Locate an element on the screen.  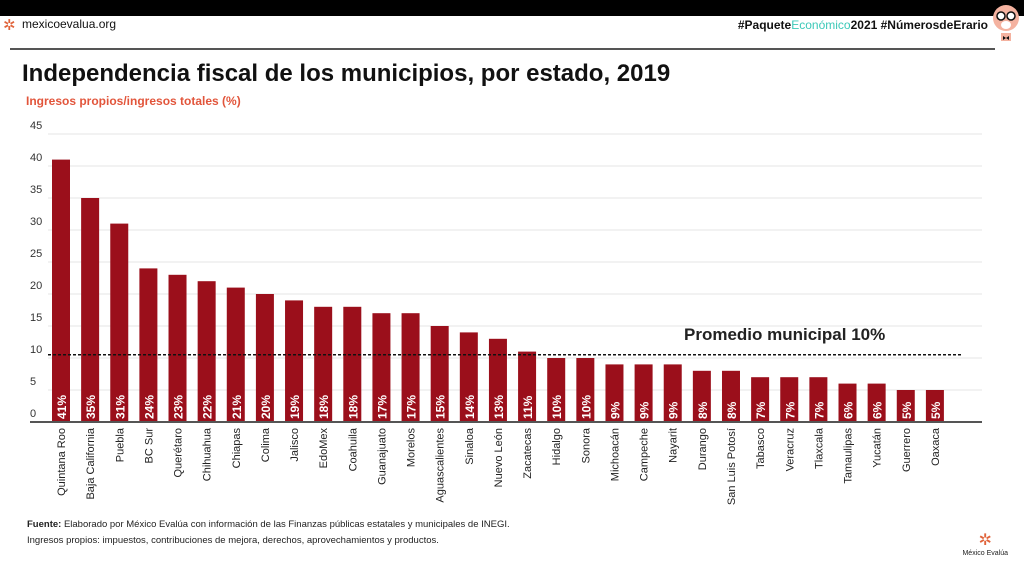
x-tick-label: Querétaro is located at coordinates (179, 453).